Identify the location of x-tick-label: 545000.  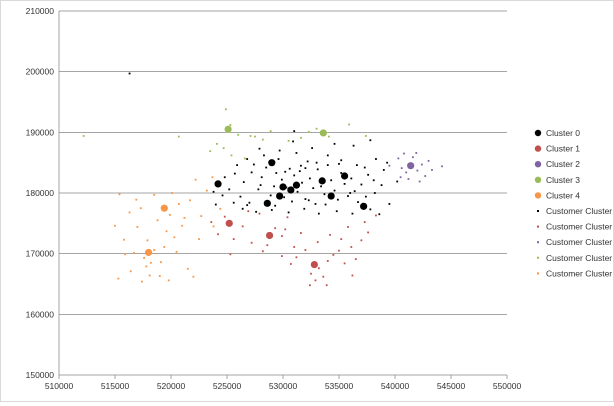
(451, 386).